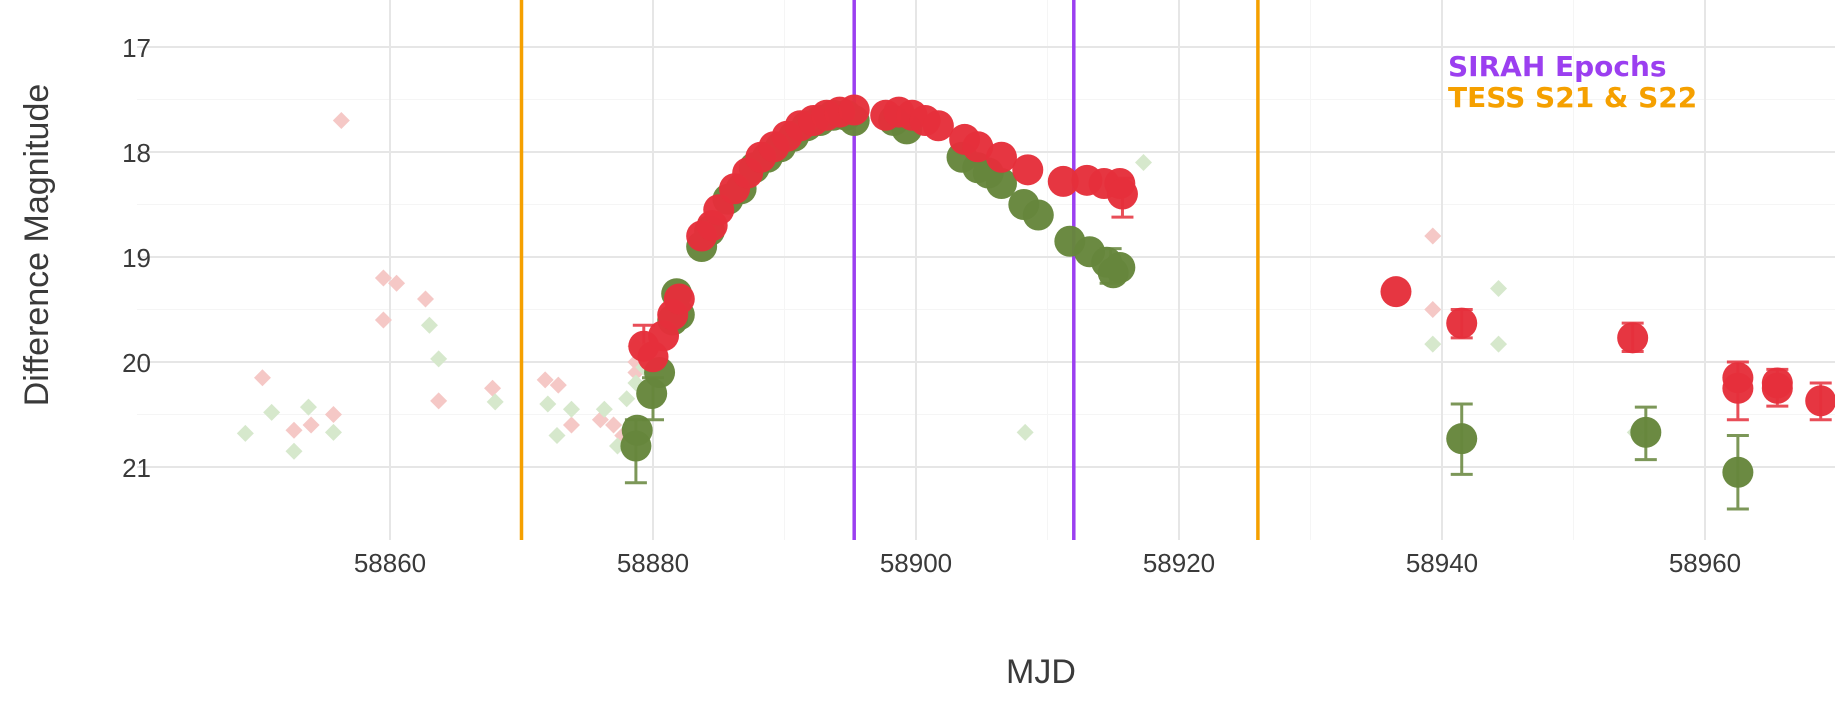 The width and height of the screenshot is (1835, 701). What do you see at coordinates (1442, 563) in the screenshot?
I see `x-tick-label: 58940` at bounding box center [1442, 563].